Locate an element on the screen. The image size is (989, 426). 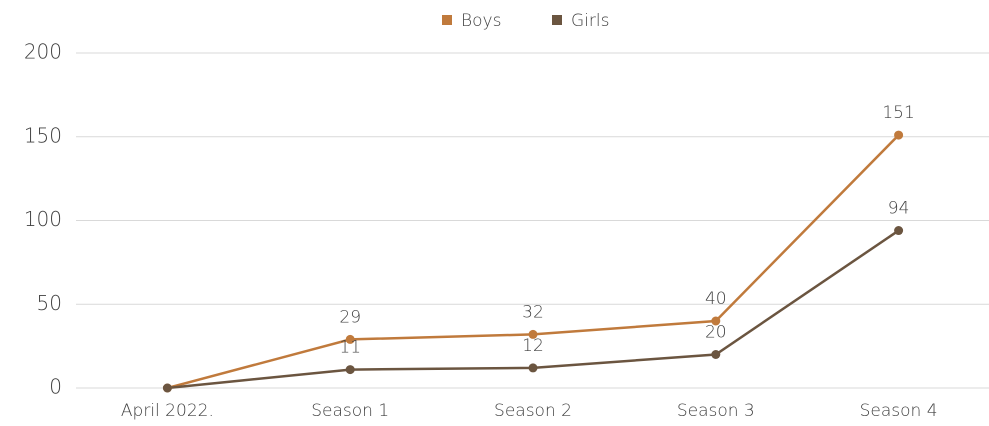
x-tick-label: April 2022. is located at coordinates (167, 411).